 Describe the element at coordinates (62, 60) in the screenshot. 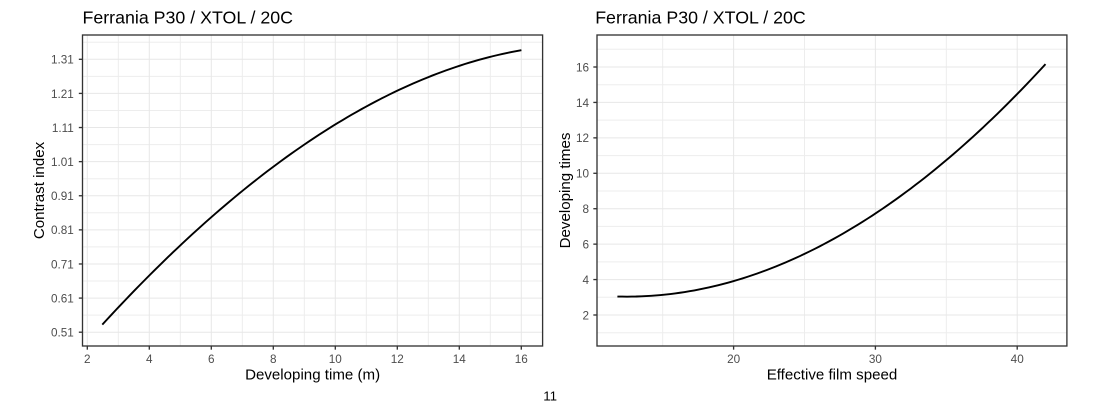

I see `svg-text: 1.31` at that location.